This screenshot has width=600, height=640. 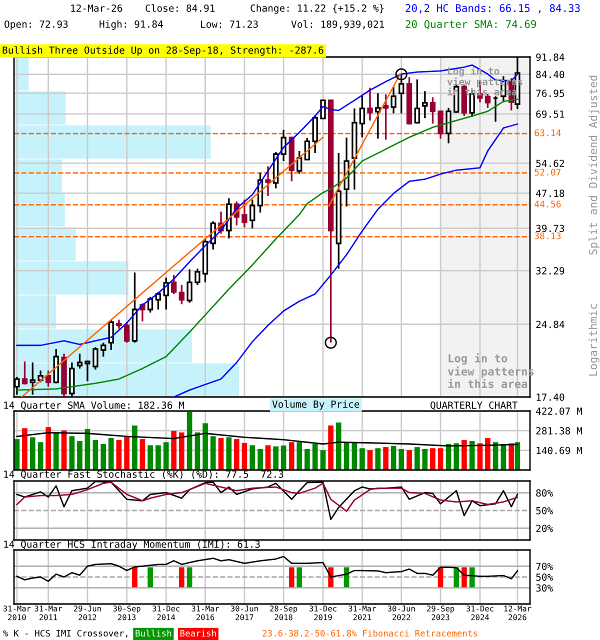 I want to click on chart-title: 14 Quarter SMA Volume: 182.36 M, so click(x=94, y=405).